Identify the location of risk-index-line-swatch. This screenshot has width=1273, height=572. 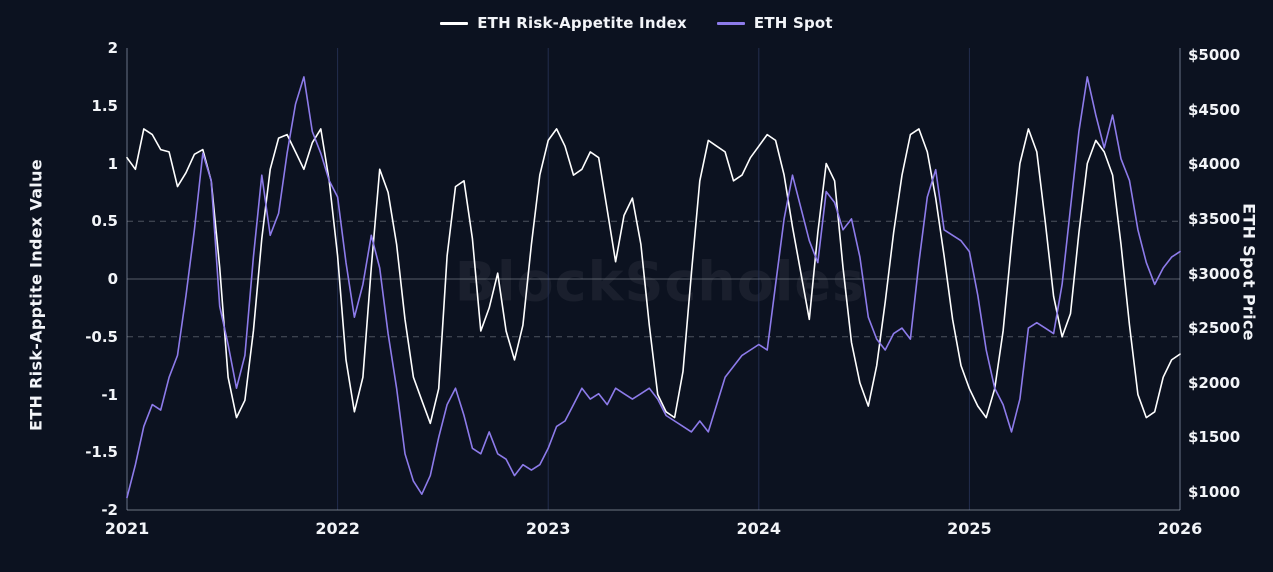
(454, 23).